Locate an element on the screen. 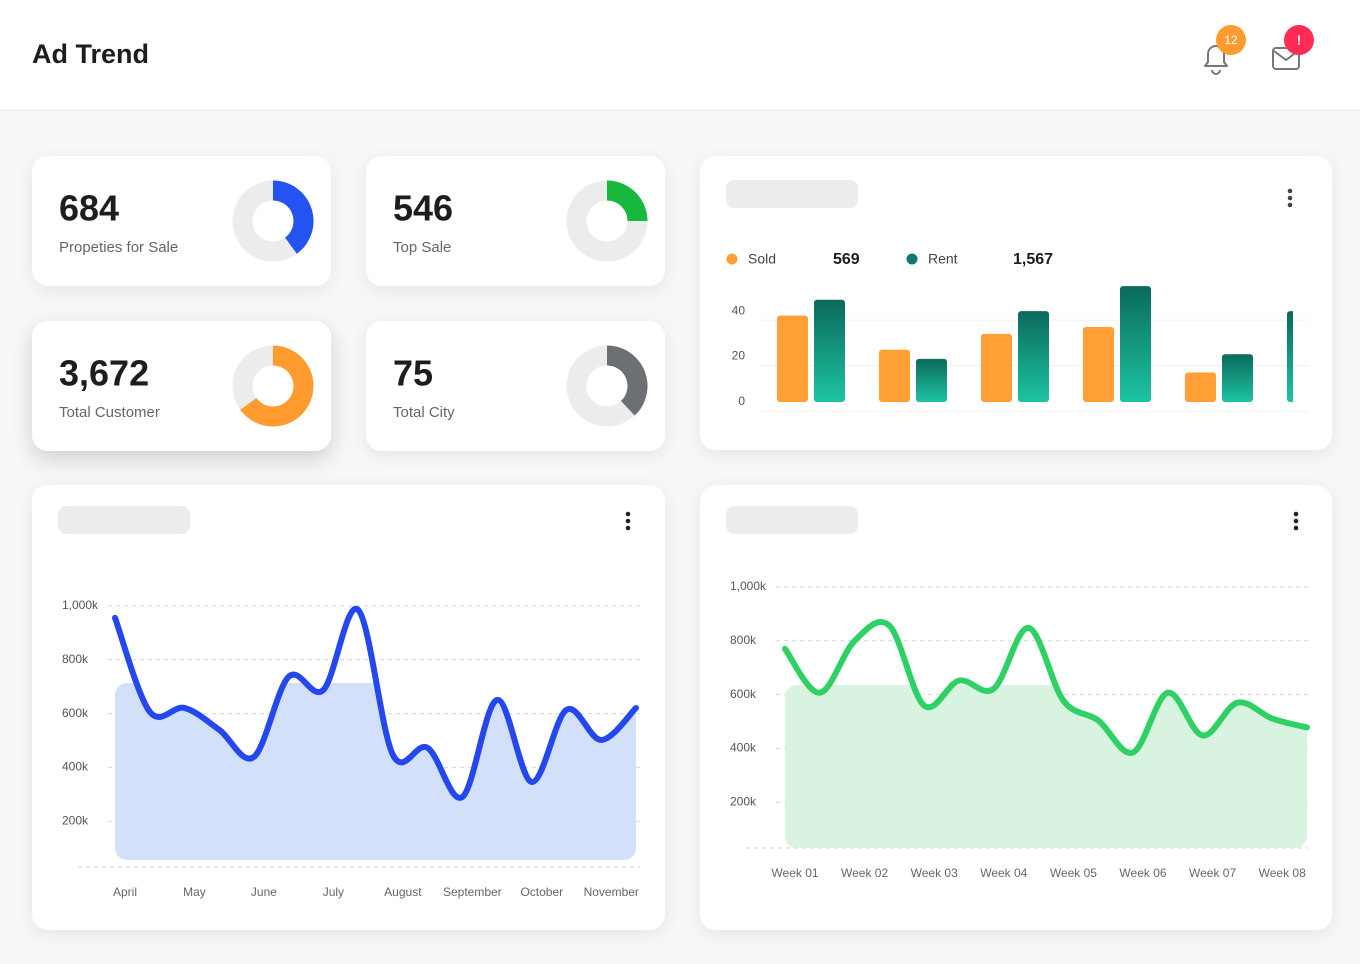  legend-total: 1,567 is located at coordinates (1033, 259).